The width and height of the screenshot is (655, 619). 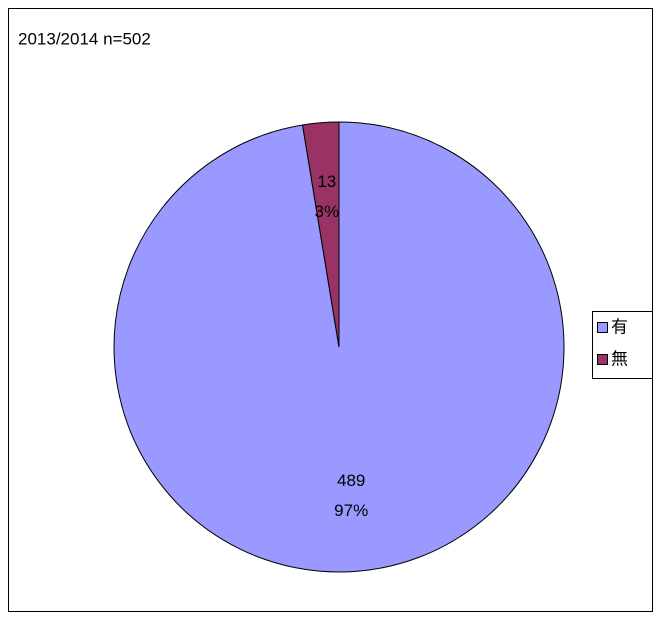 What do you see at coordinates (84, 38) in the screenshot?
I see `chart-title: 2013/2014 n=502` at bounding box center [84, 38].